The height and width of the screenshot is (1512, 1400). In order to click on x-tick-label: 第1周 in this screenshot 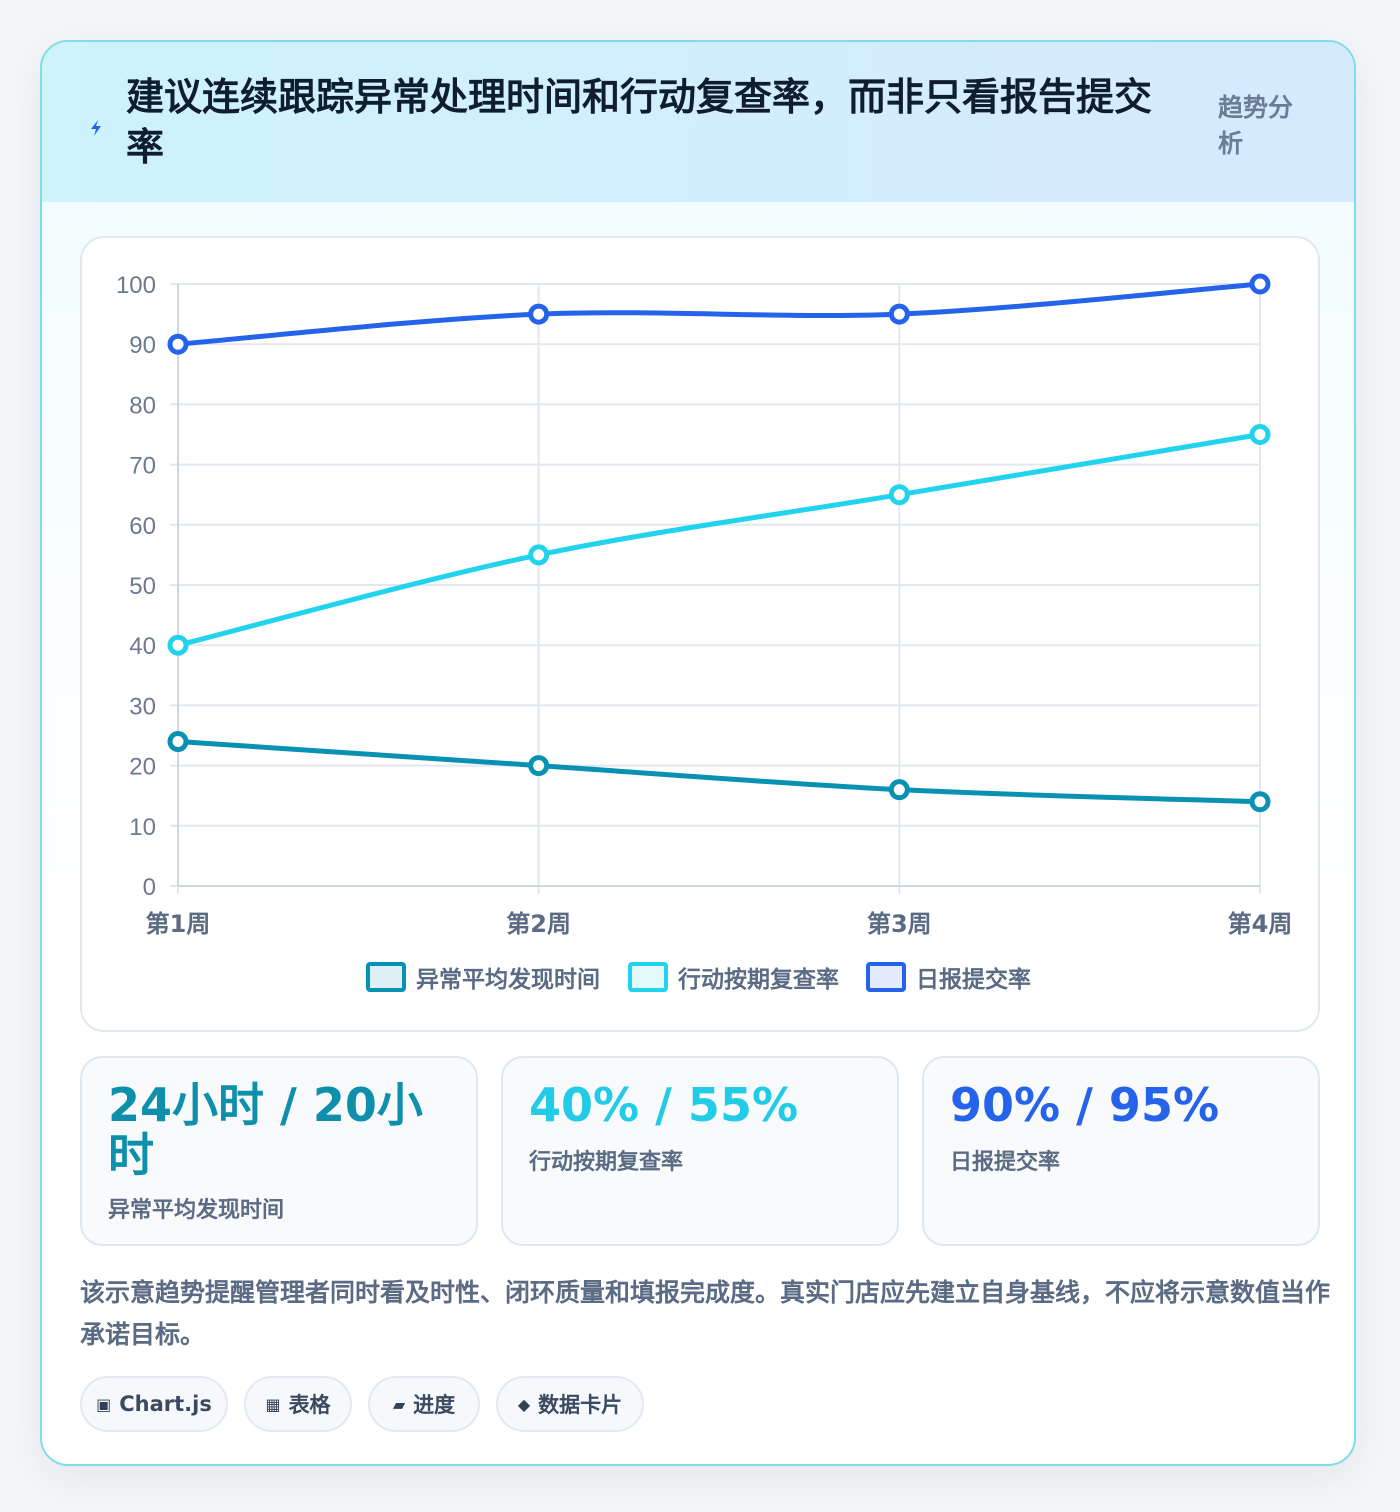, I will do `click(178, 924)`.